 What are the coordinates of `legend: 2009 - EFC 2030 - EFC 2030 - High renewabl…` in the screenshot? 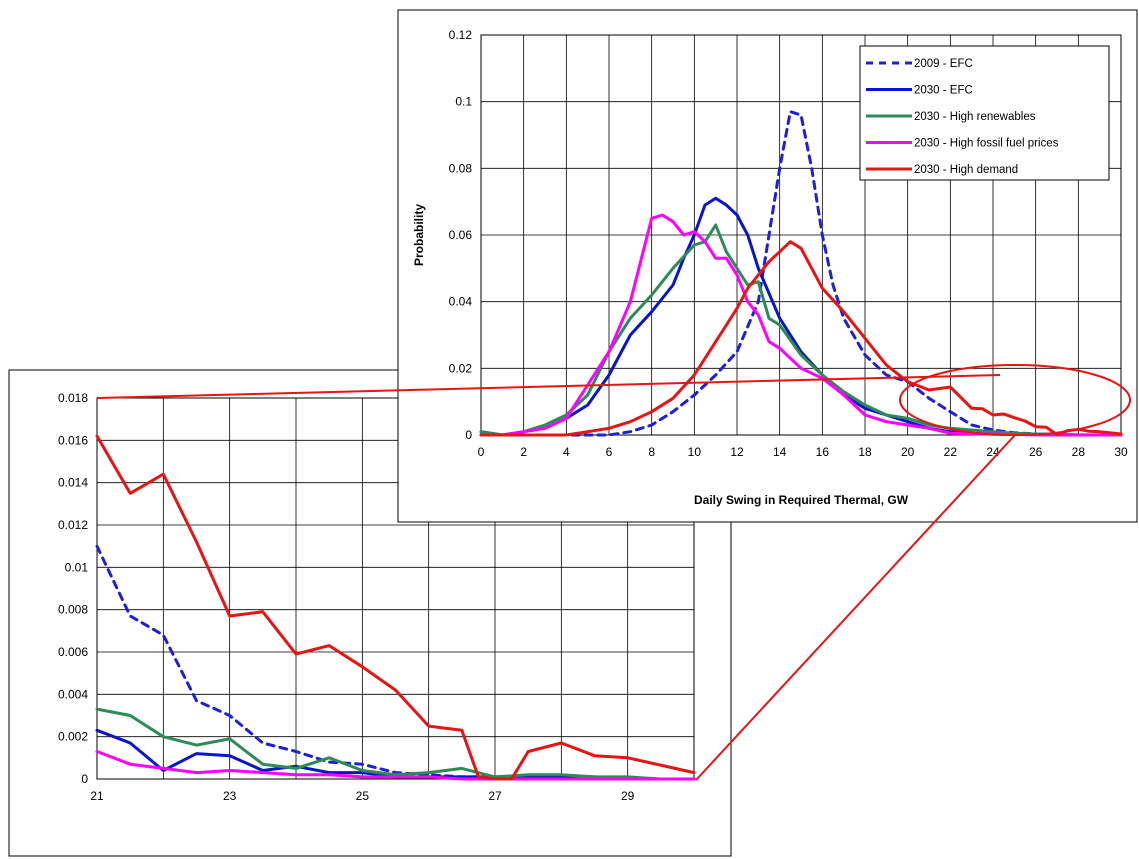 It's located at (984, 113).